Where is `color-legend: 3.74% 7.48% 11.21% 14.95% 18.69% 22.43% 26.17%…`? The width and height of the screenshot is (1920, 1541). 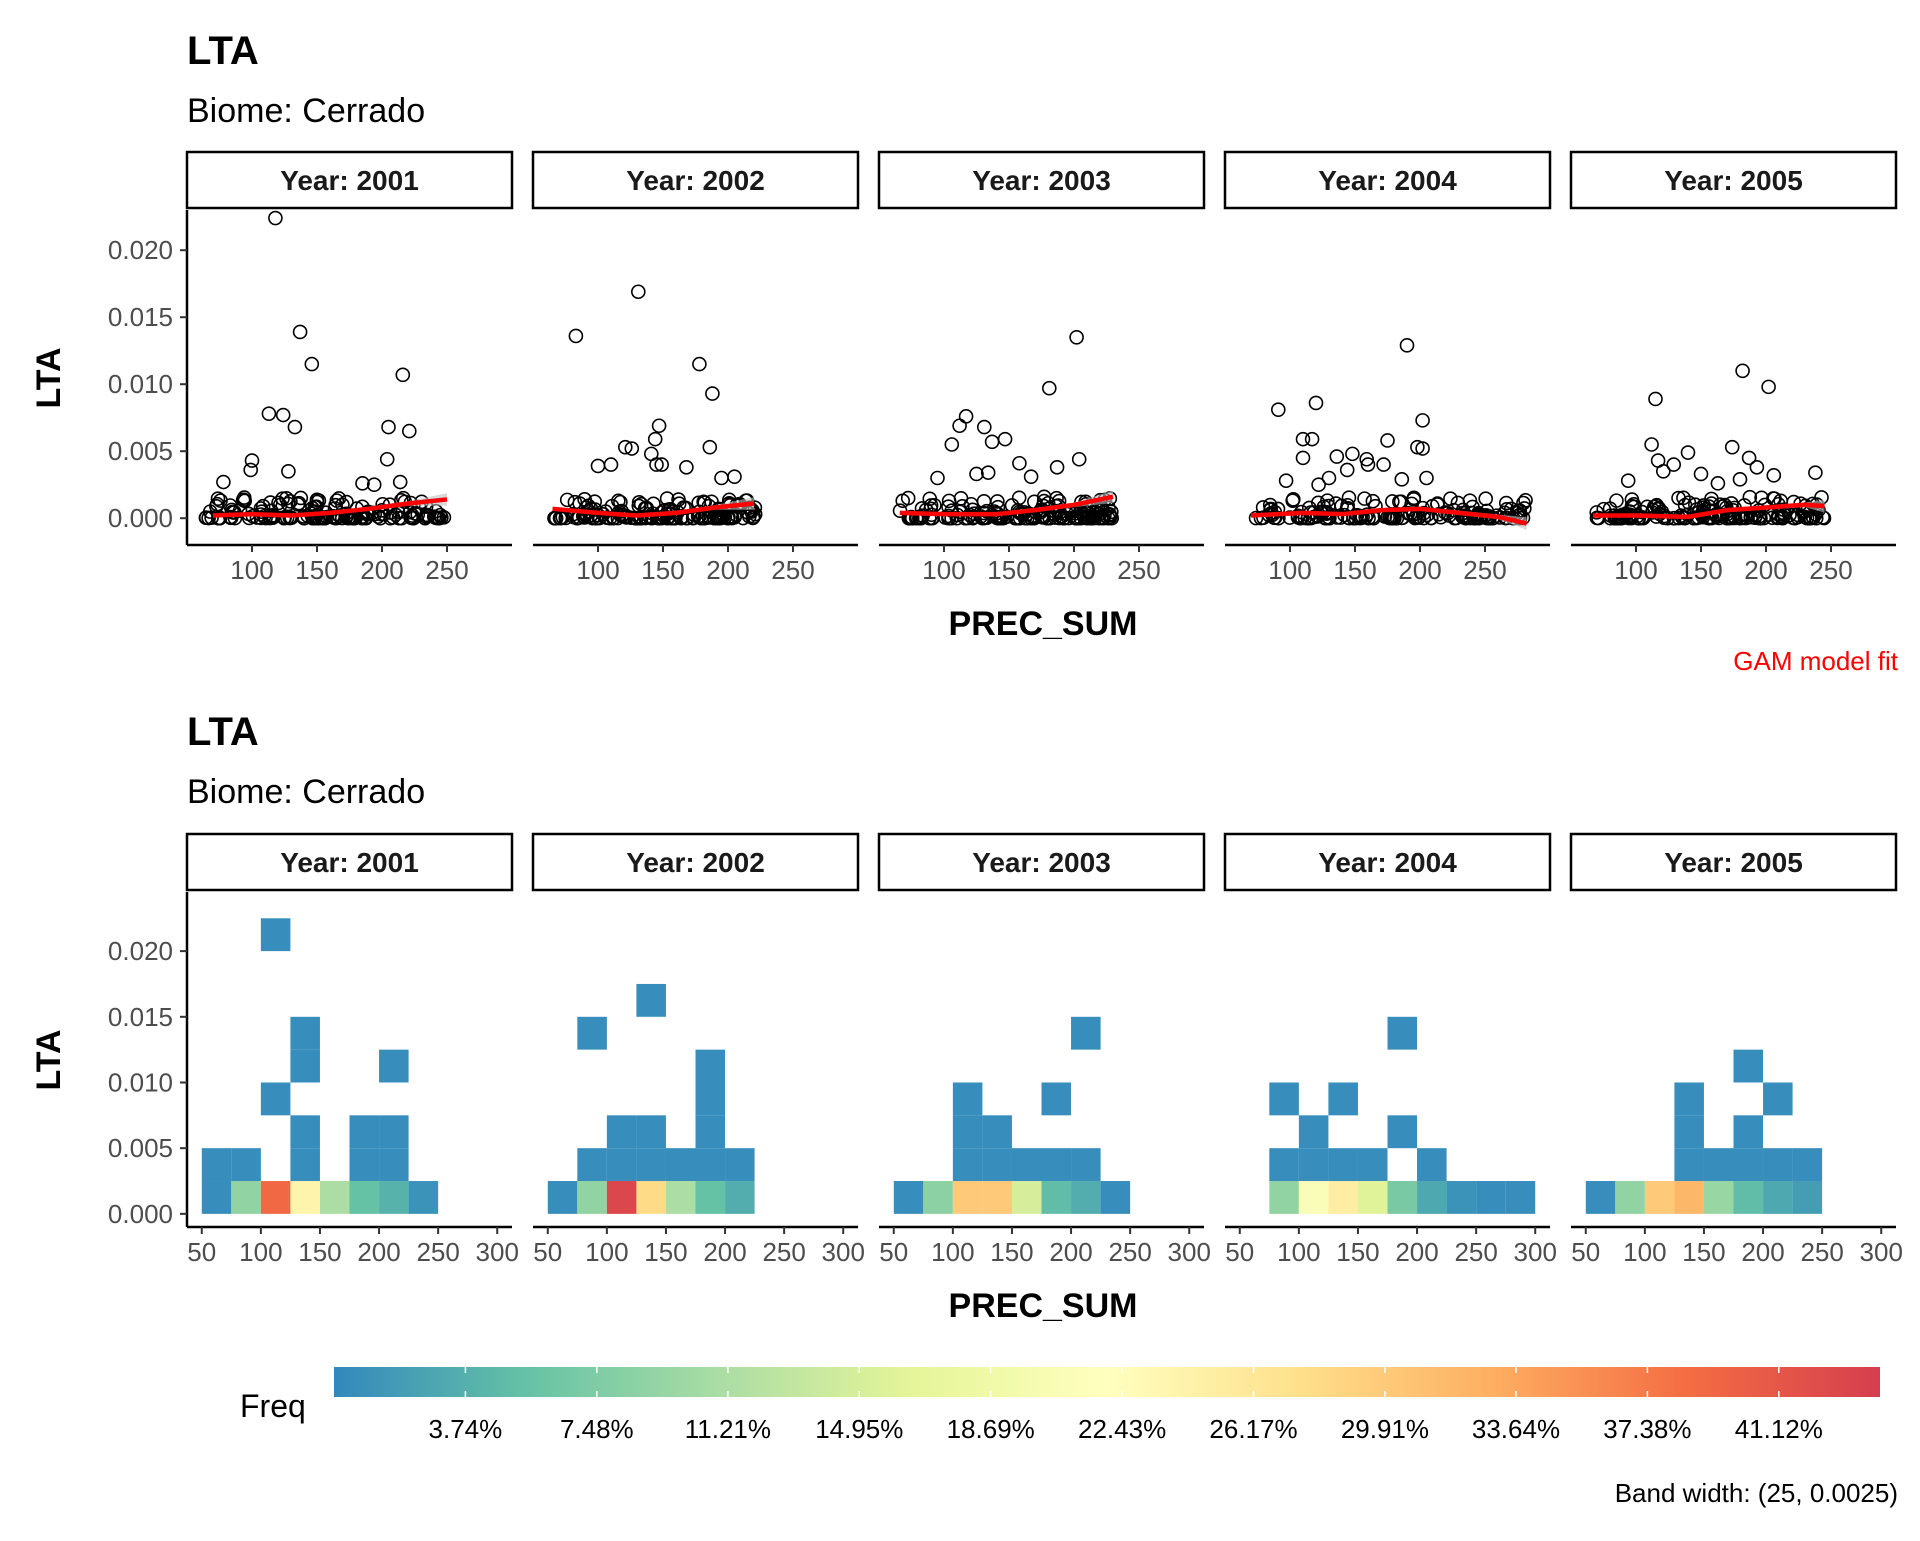
color-legend: 3.74% 7.48% 11.21% 14.95% 18.69% 22.43% 26.17%… is located at coordinates (1107, 1405).